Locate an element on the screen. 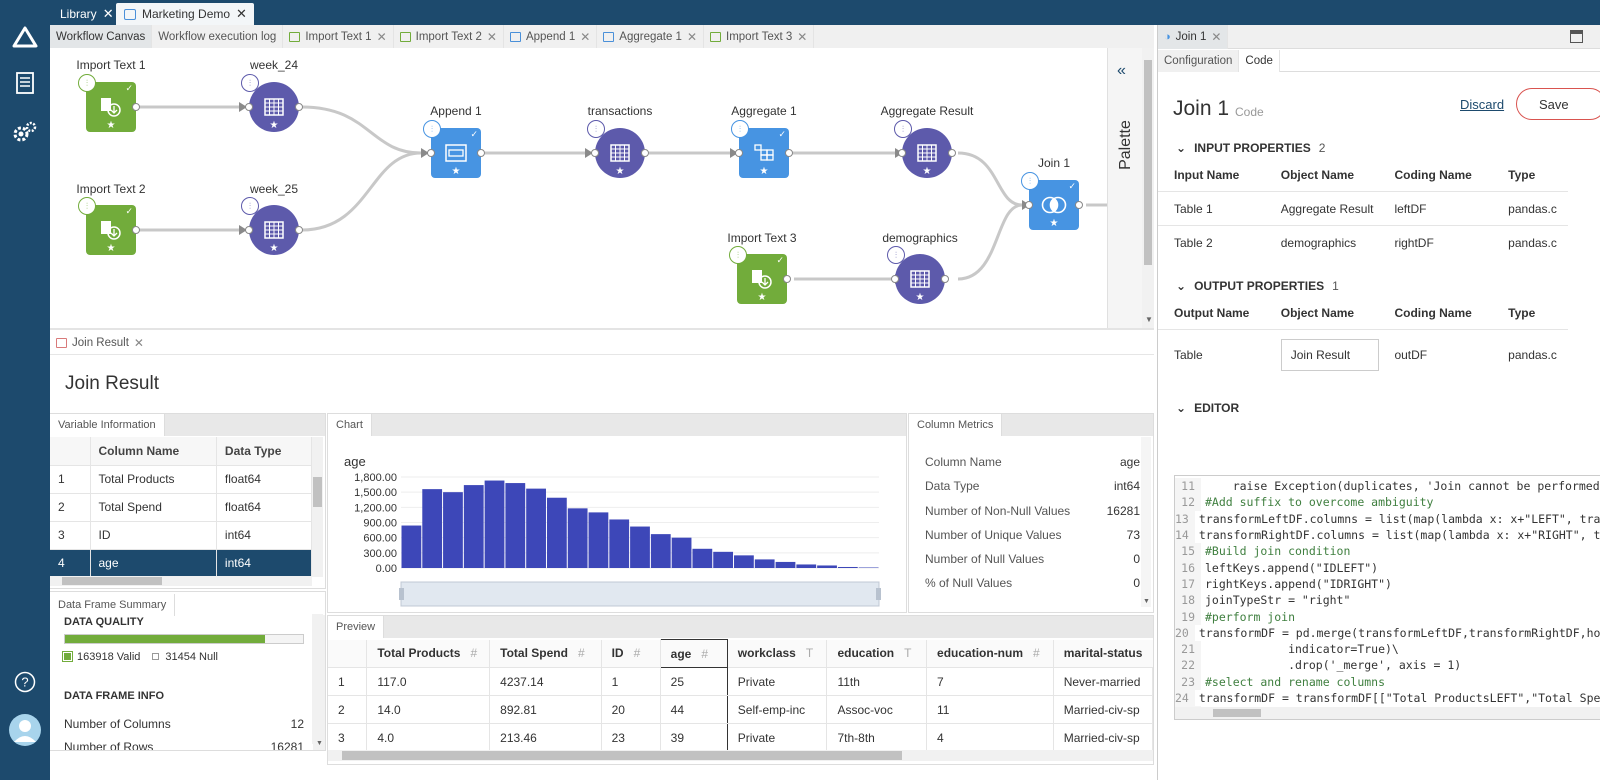  node-week-24: ⫶ ★ is located at coordinates (272, 103).